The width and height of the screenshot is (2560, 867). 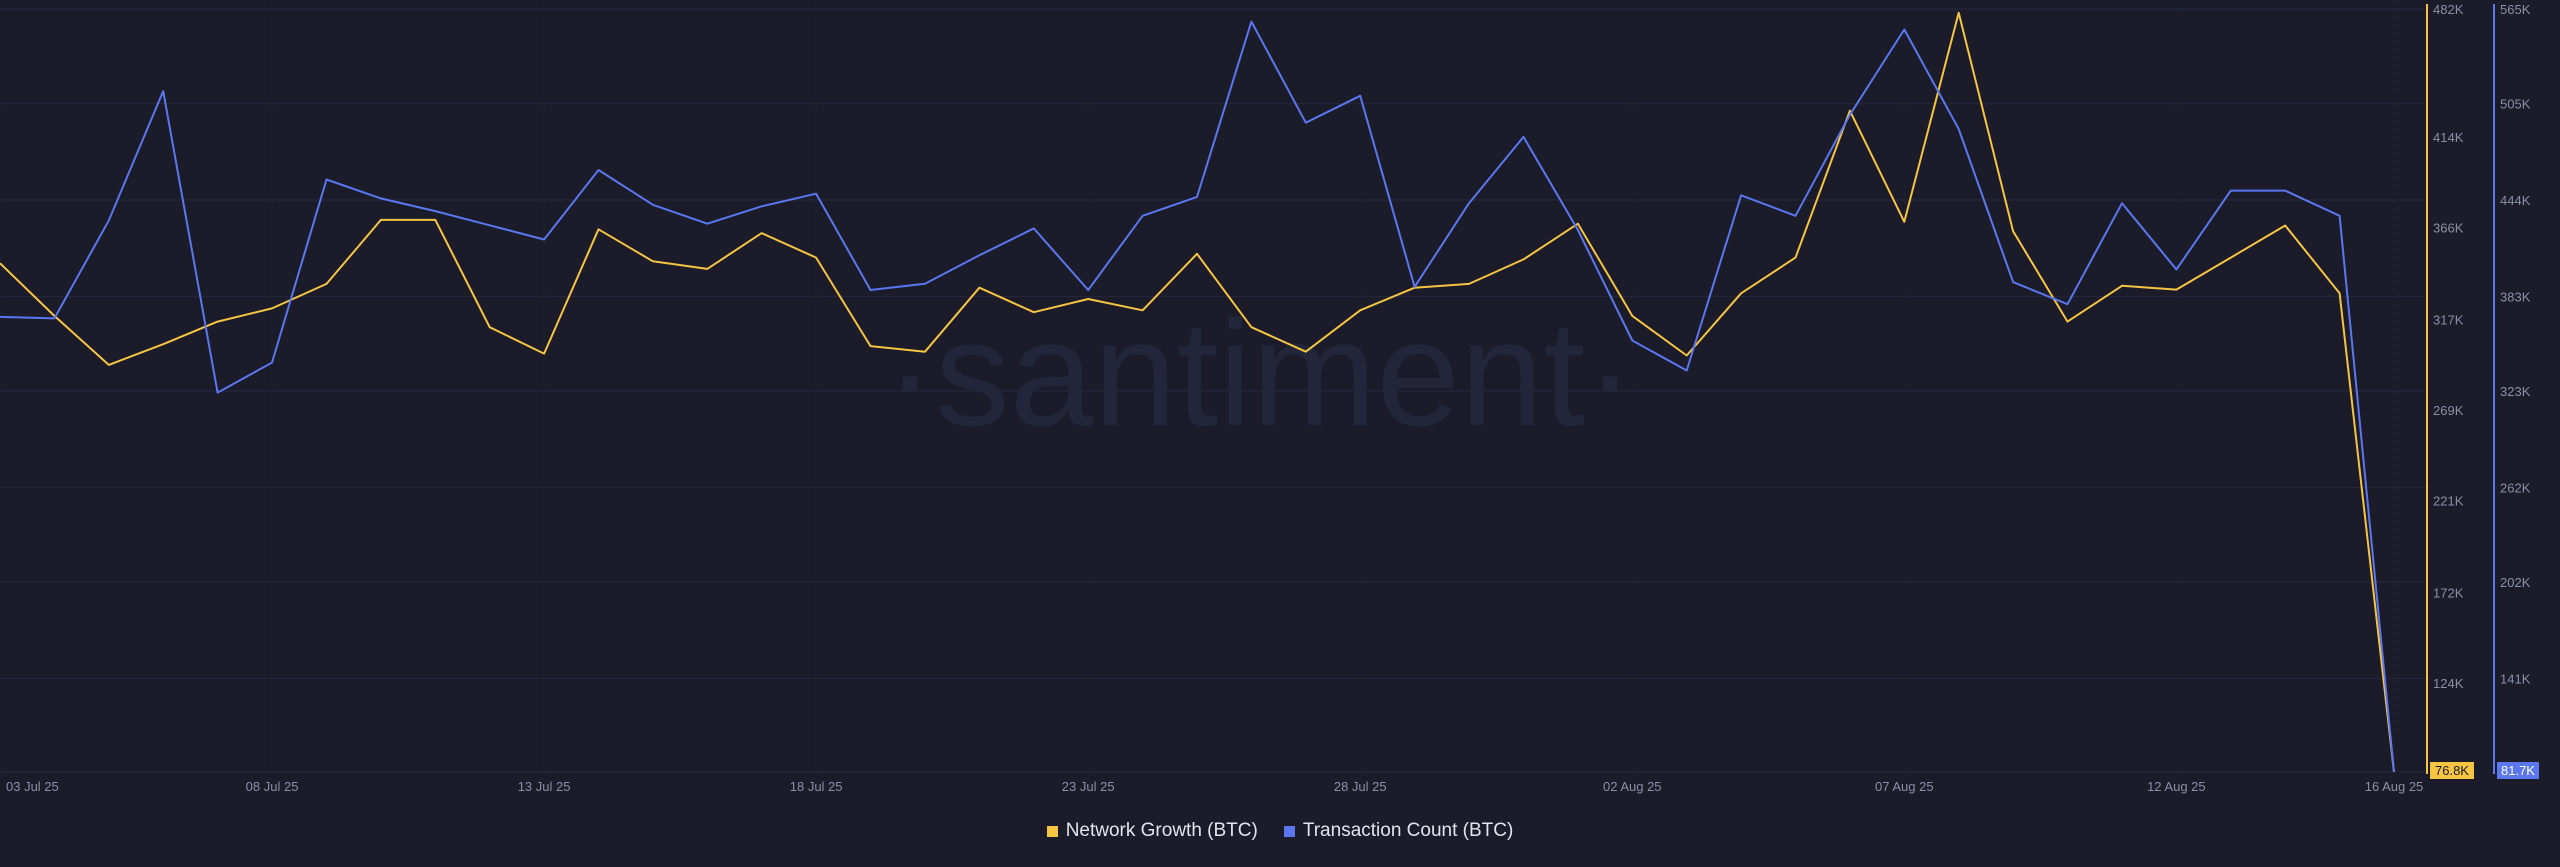 What do you see at coordinates (816, 786) in the screenshot?
I see `x-tick-label: 18 Jul 25` at bounding box center [816, 786].